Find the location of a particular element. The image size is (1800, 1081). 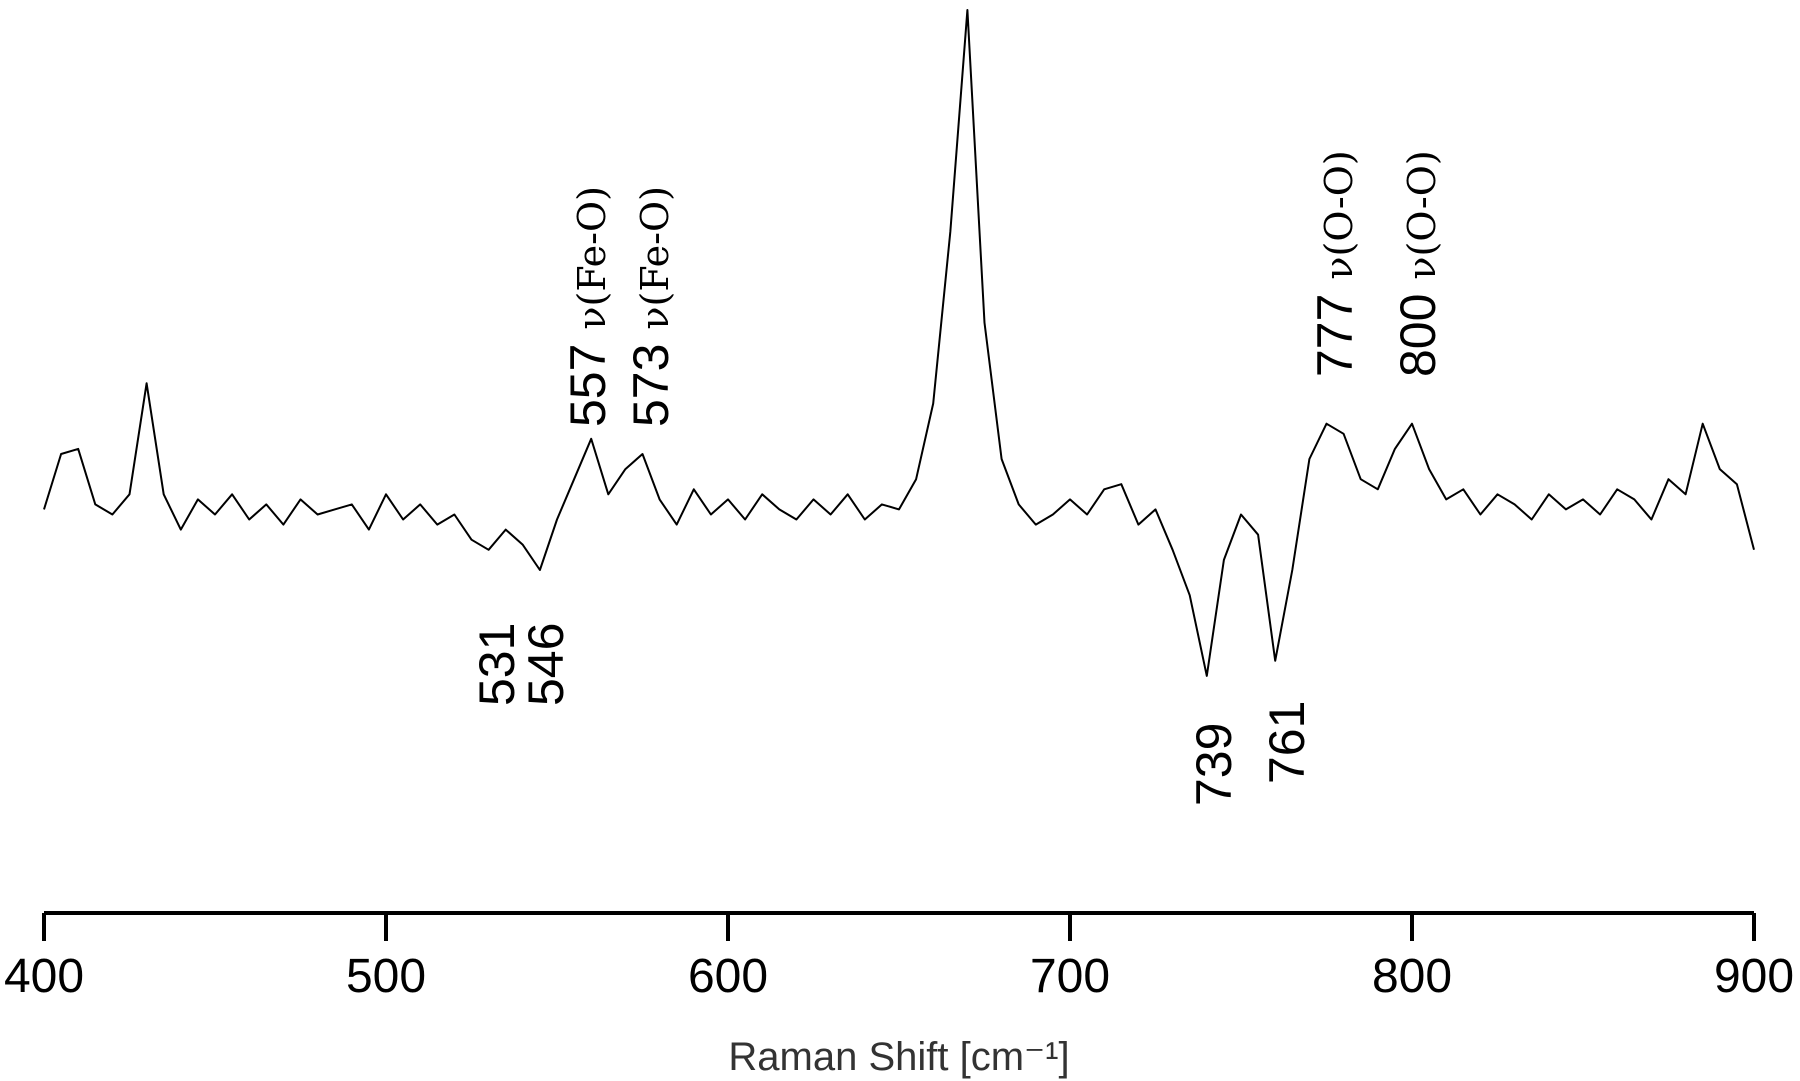

peak-label: 739 is located at coordinates (1214, 764).